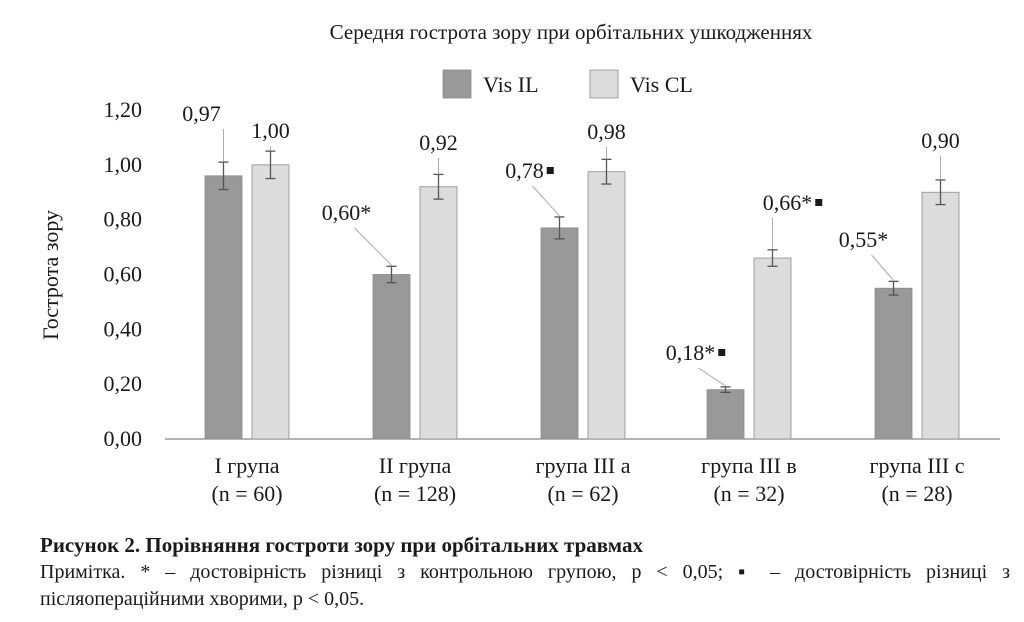  What do you see at coordinates (201, 113) in the screenshot?
I see `data-label: 0,97` at bounding box center [201, 113].